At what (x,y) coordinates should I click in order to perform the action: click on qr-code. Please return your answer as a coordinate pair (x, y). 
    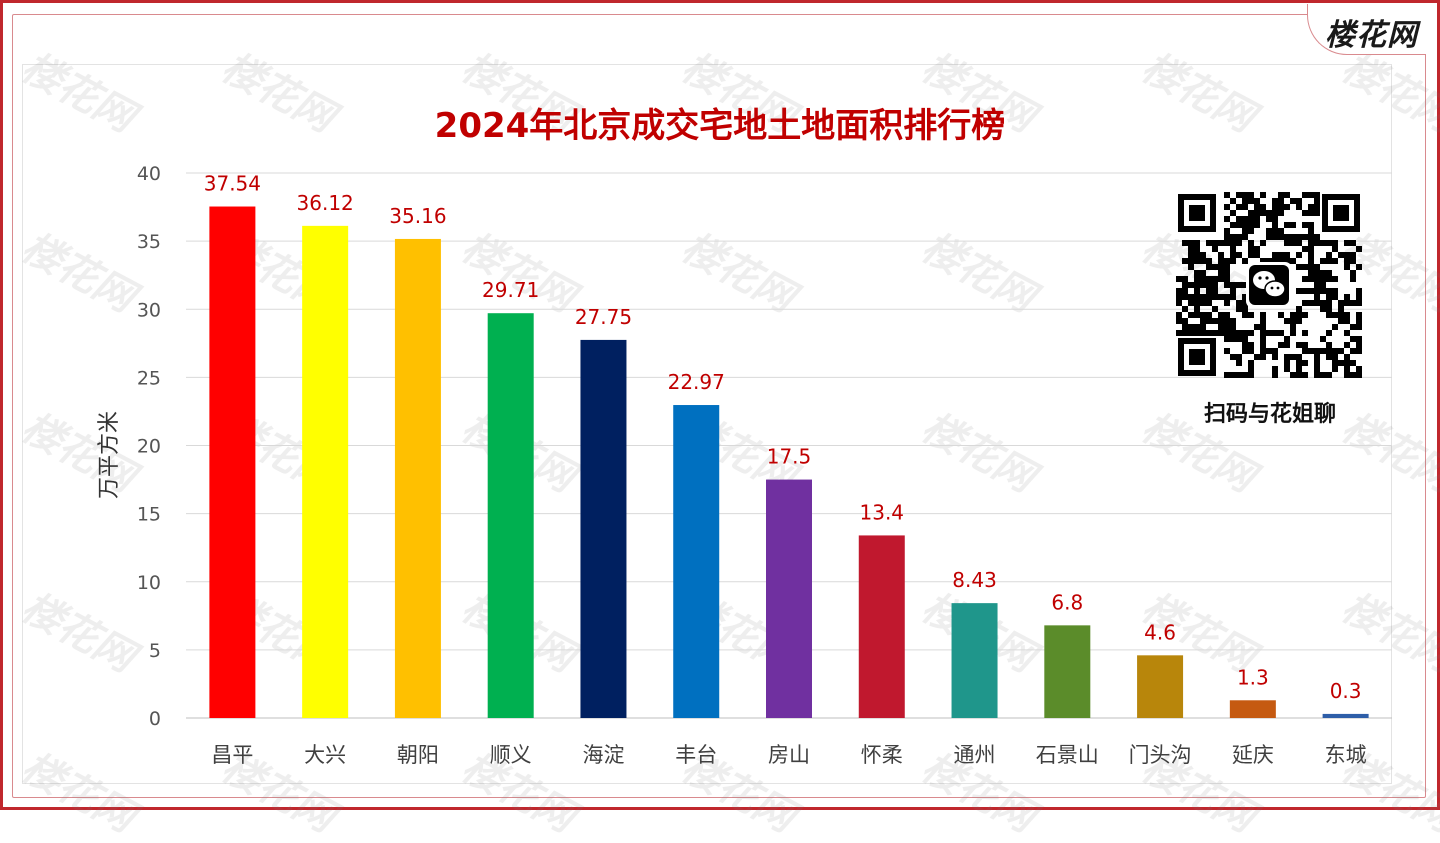
    Looking at the image, I should click on (1269, 285).